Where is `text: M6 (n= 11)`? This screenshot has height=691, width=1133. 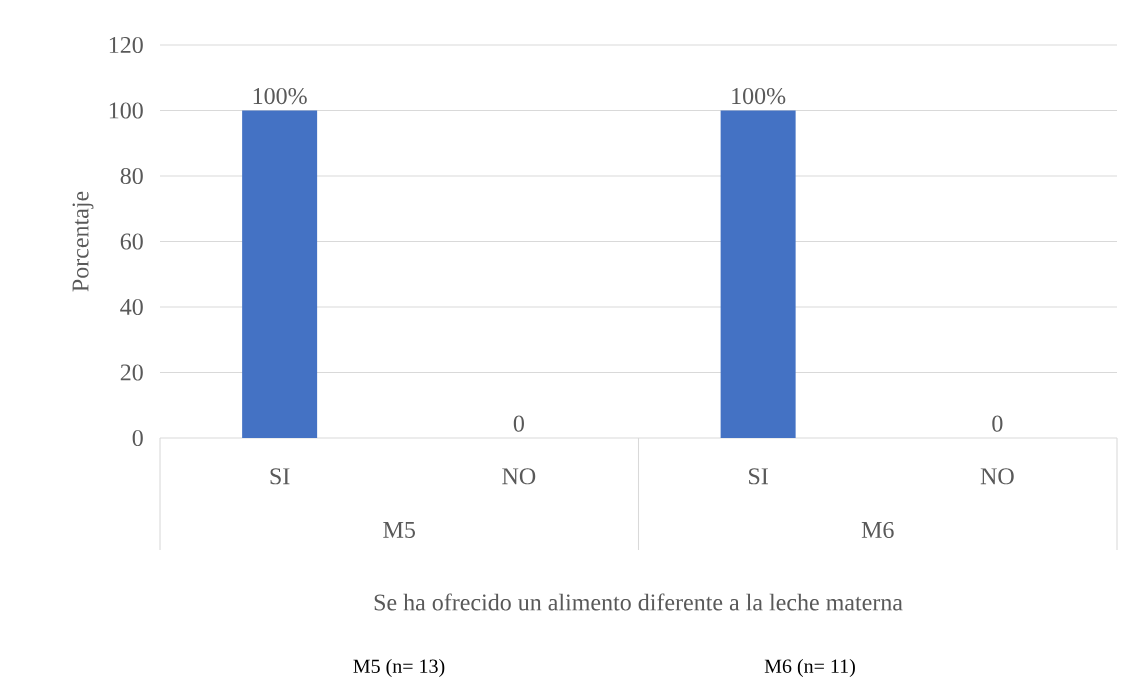
text: M6 (n= 11) is located at coordinates (809, 668).